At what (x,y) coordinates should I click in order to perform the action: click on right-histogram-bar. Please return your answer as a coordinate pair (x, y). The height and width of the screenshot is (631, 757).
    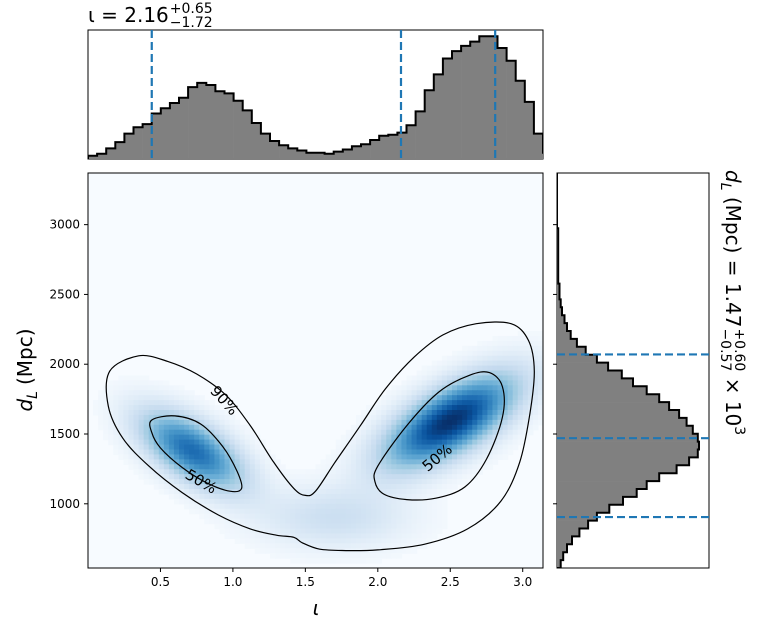
    Looking at the image, I should click on (558, 287).